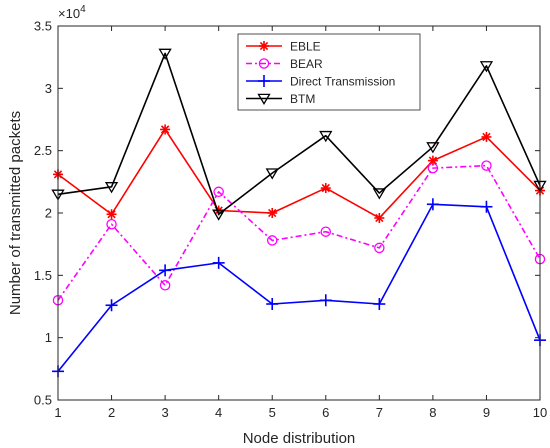 The height and width of the screenshot is (448, 550). What do you see at coordinates (111, 412) in the screenshot?
I see `x-tick-label: 2` at bounding box center [111, 412].